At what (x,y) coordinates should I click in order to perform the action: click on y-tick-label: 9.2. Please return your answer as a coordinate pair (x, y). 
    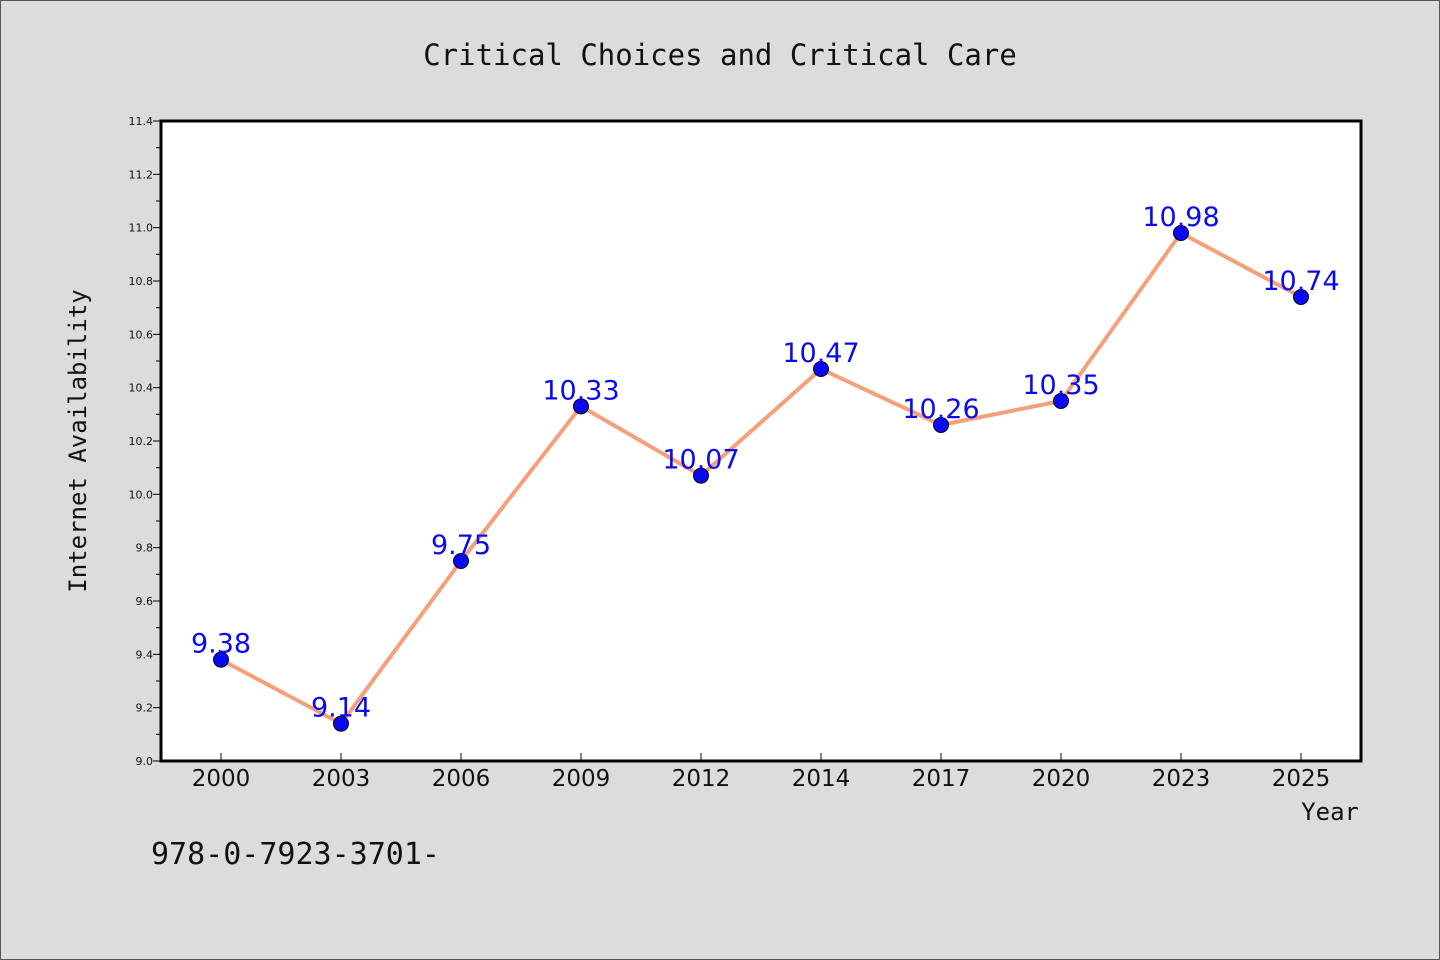
    Looking at the image, I should click on (145, 708).